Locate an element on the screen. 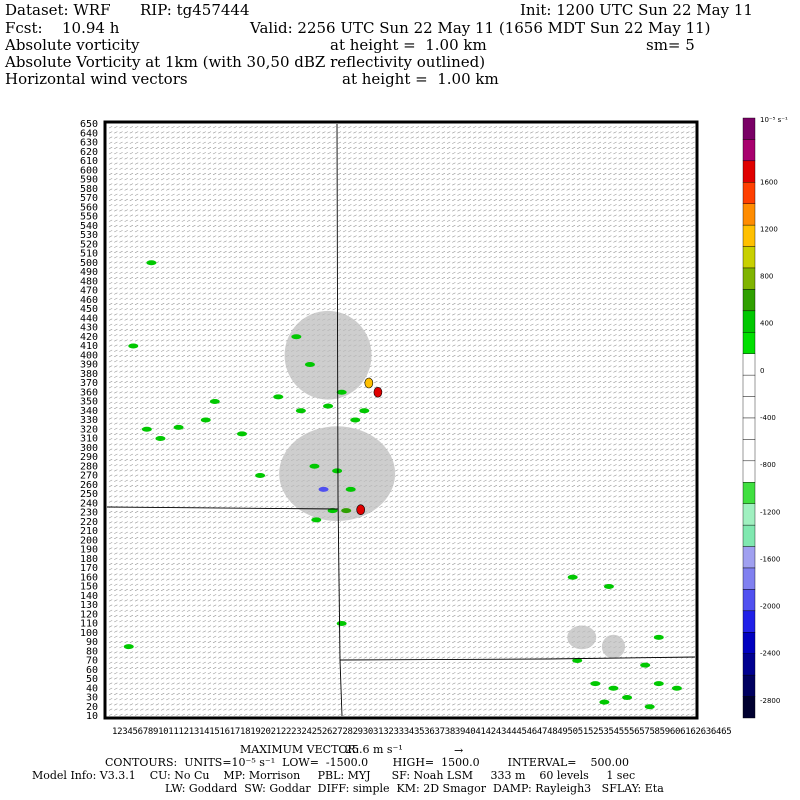 Image resolution: width=800 pixels, height=800 pixels. field3-name: Horizontal wind vectors is located at coordinates (96, 79).